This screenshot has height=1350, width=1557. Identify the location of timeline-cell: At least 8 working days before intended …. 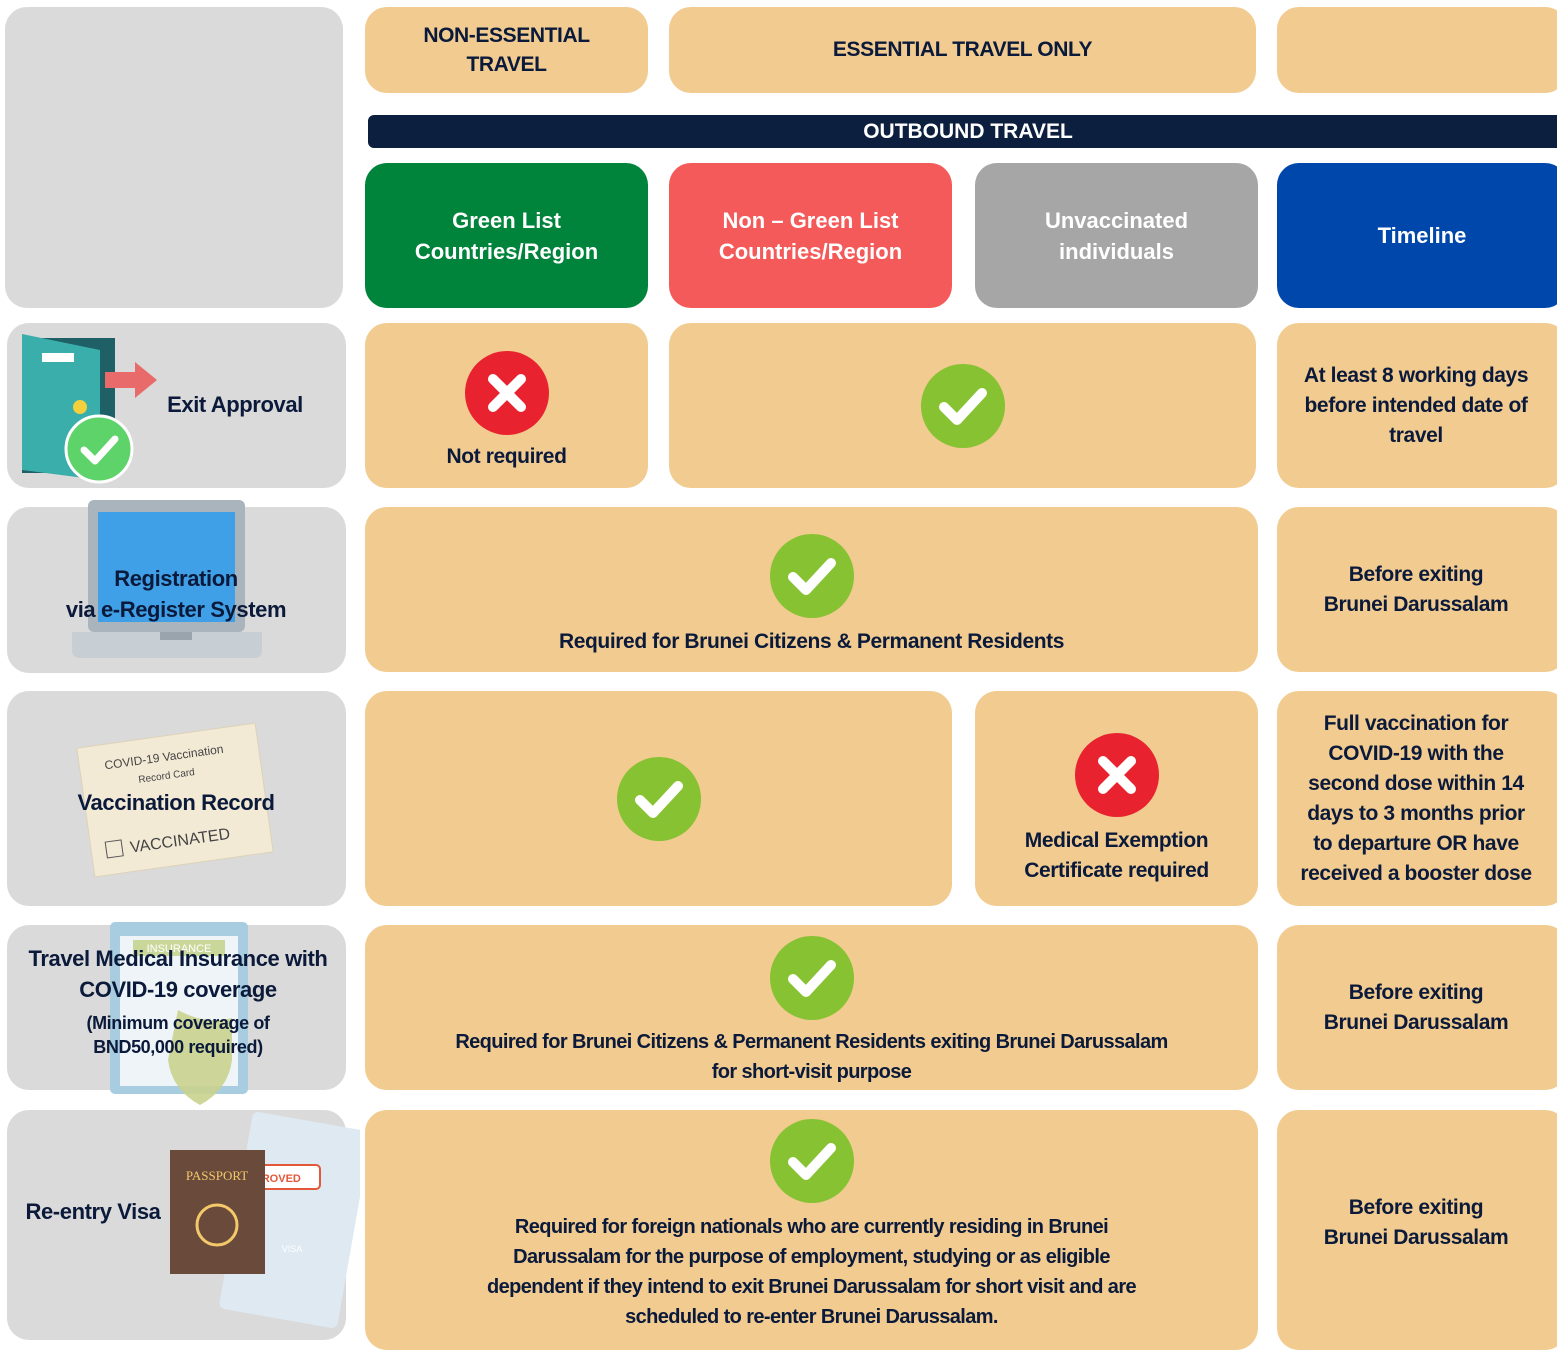
(1417, 405).